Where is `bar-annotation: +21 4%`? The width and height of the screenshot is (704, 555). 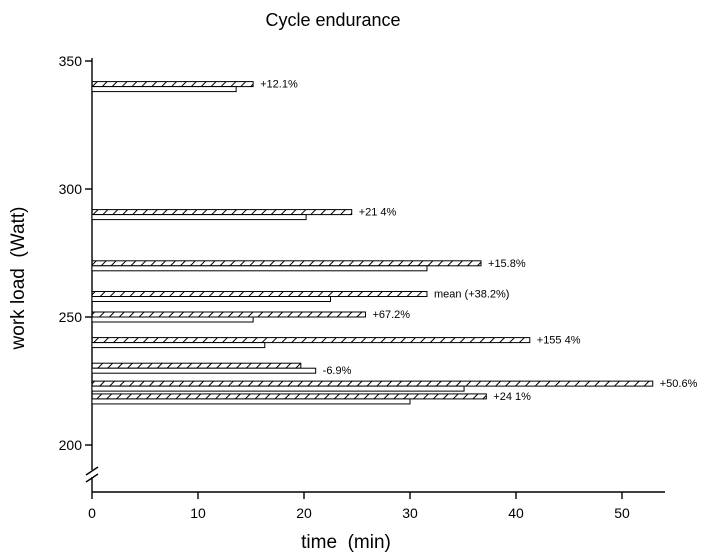 bar-annotation: +21 4% is located at coordinates (378, 213).